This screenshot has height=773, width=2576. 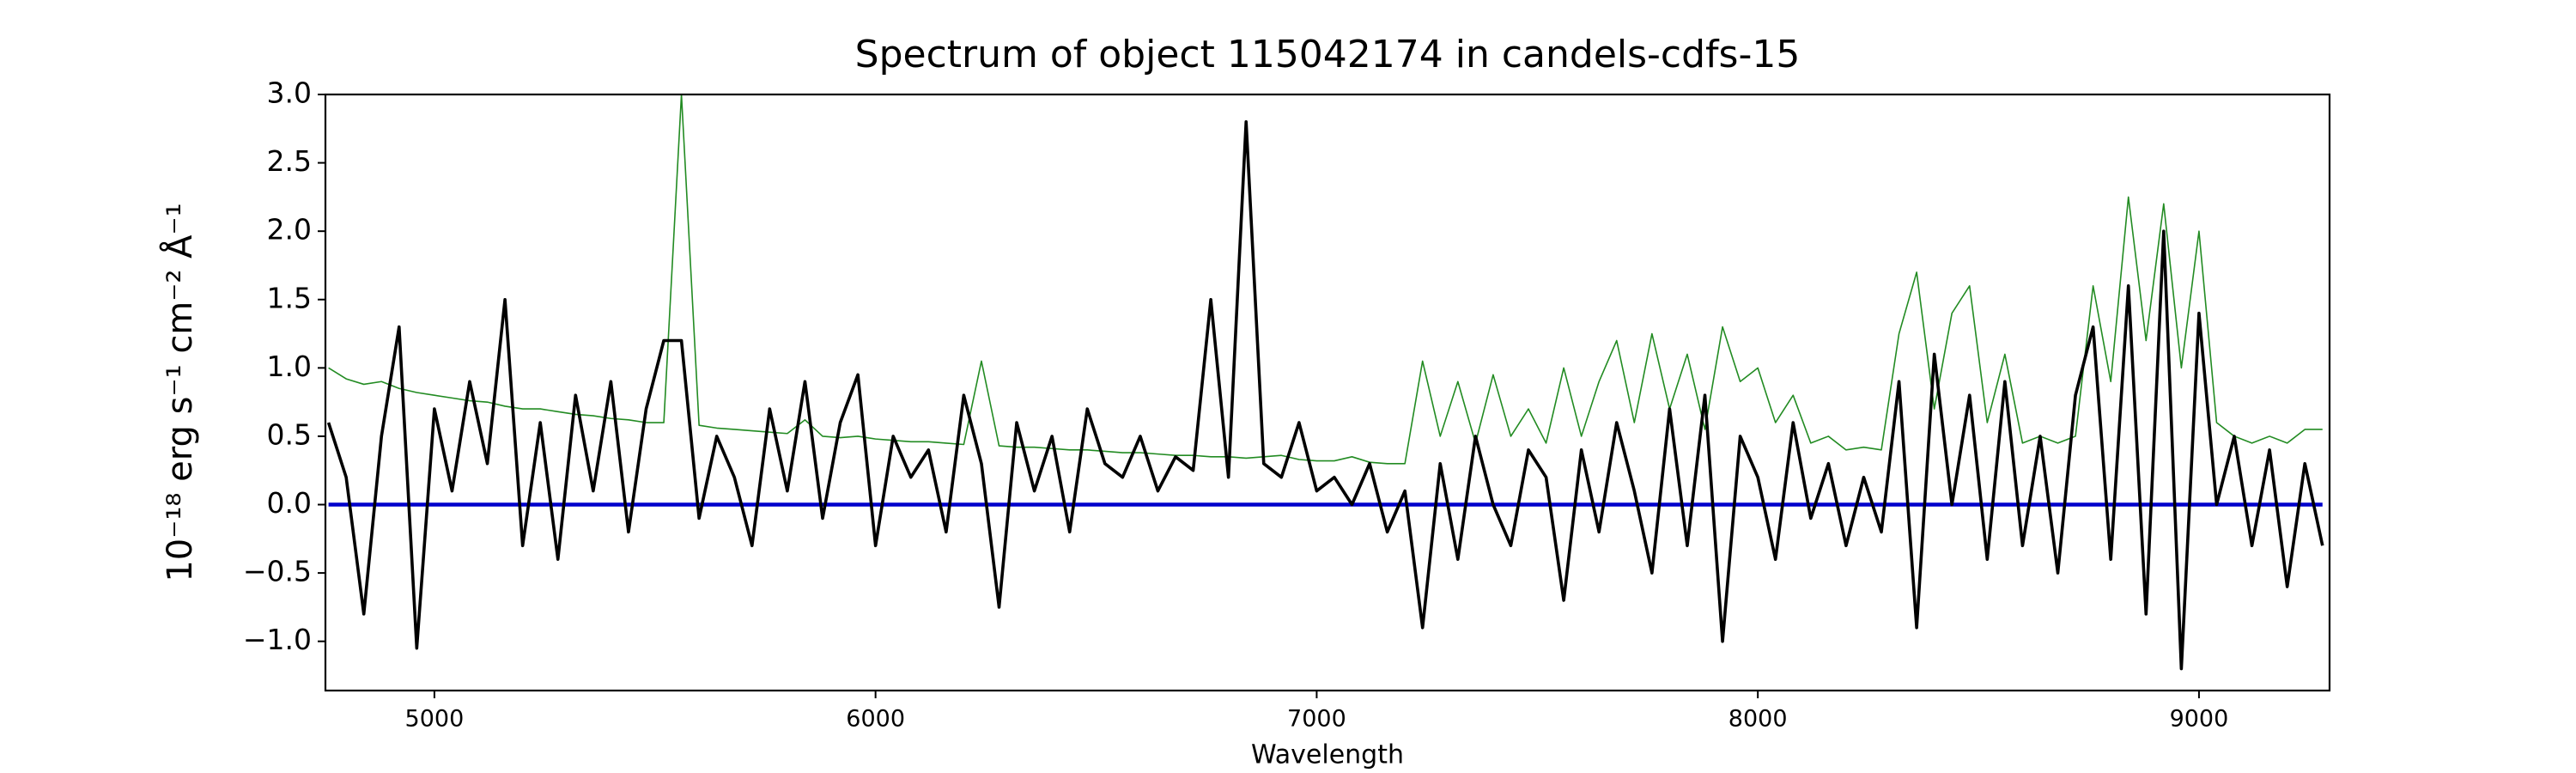 What do you see at coordinates (1758, 719) in the screenshot?
I see `x-tick-label: 8000` at bounding box center [1758, 719].